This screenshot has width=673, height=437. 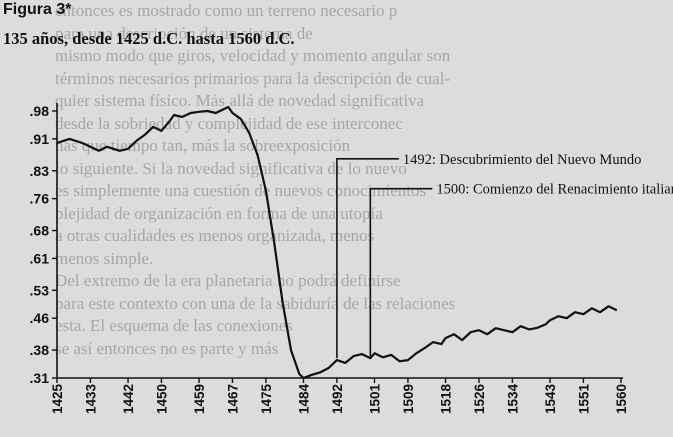 I want to click on x-tick-label: 1484, so click(x=303, y=399).